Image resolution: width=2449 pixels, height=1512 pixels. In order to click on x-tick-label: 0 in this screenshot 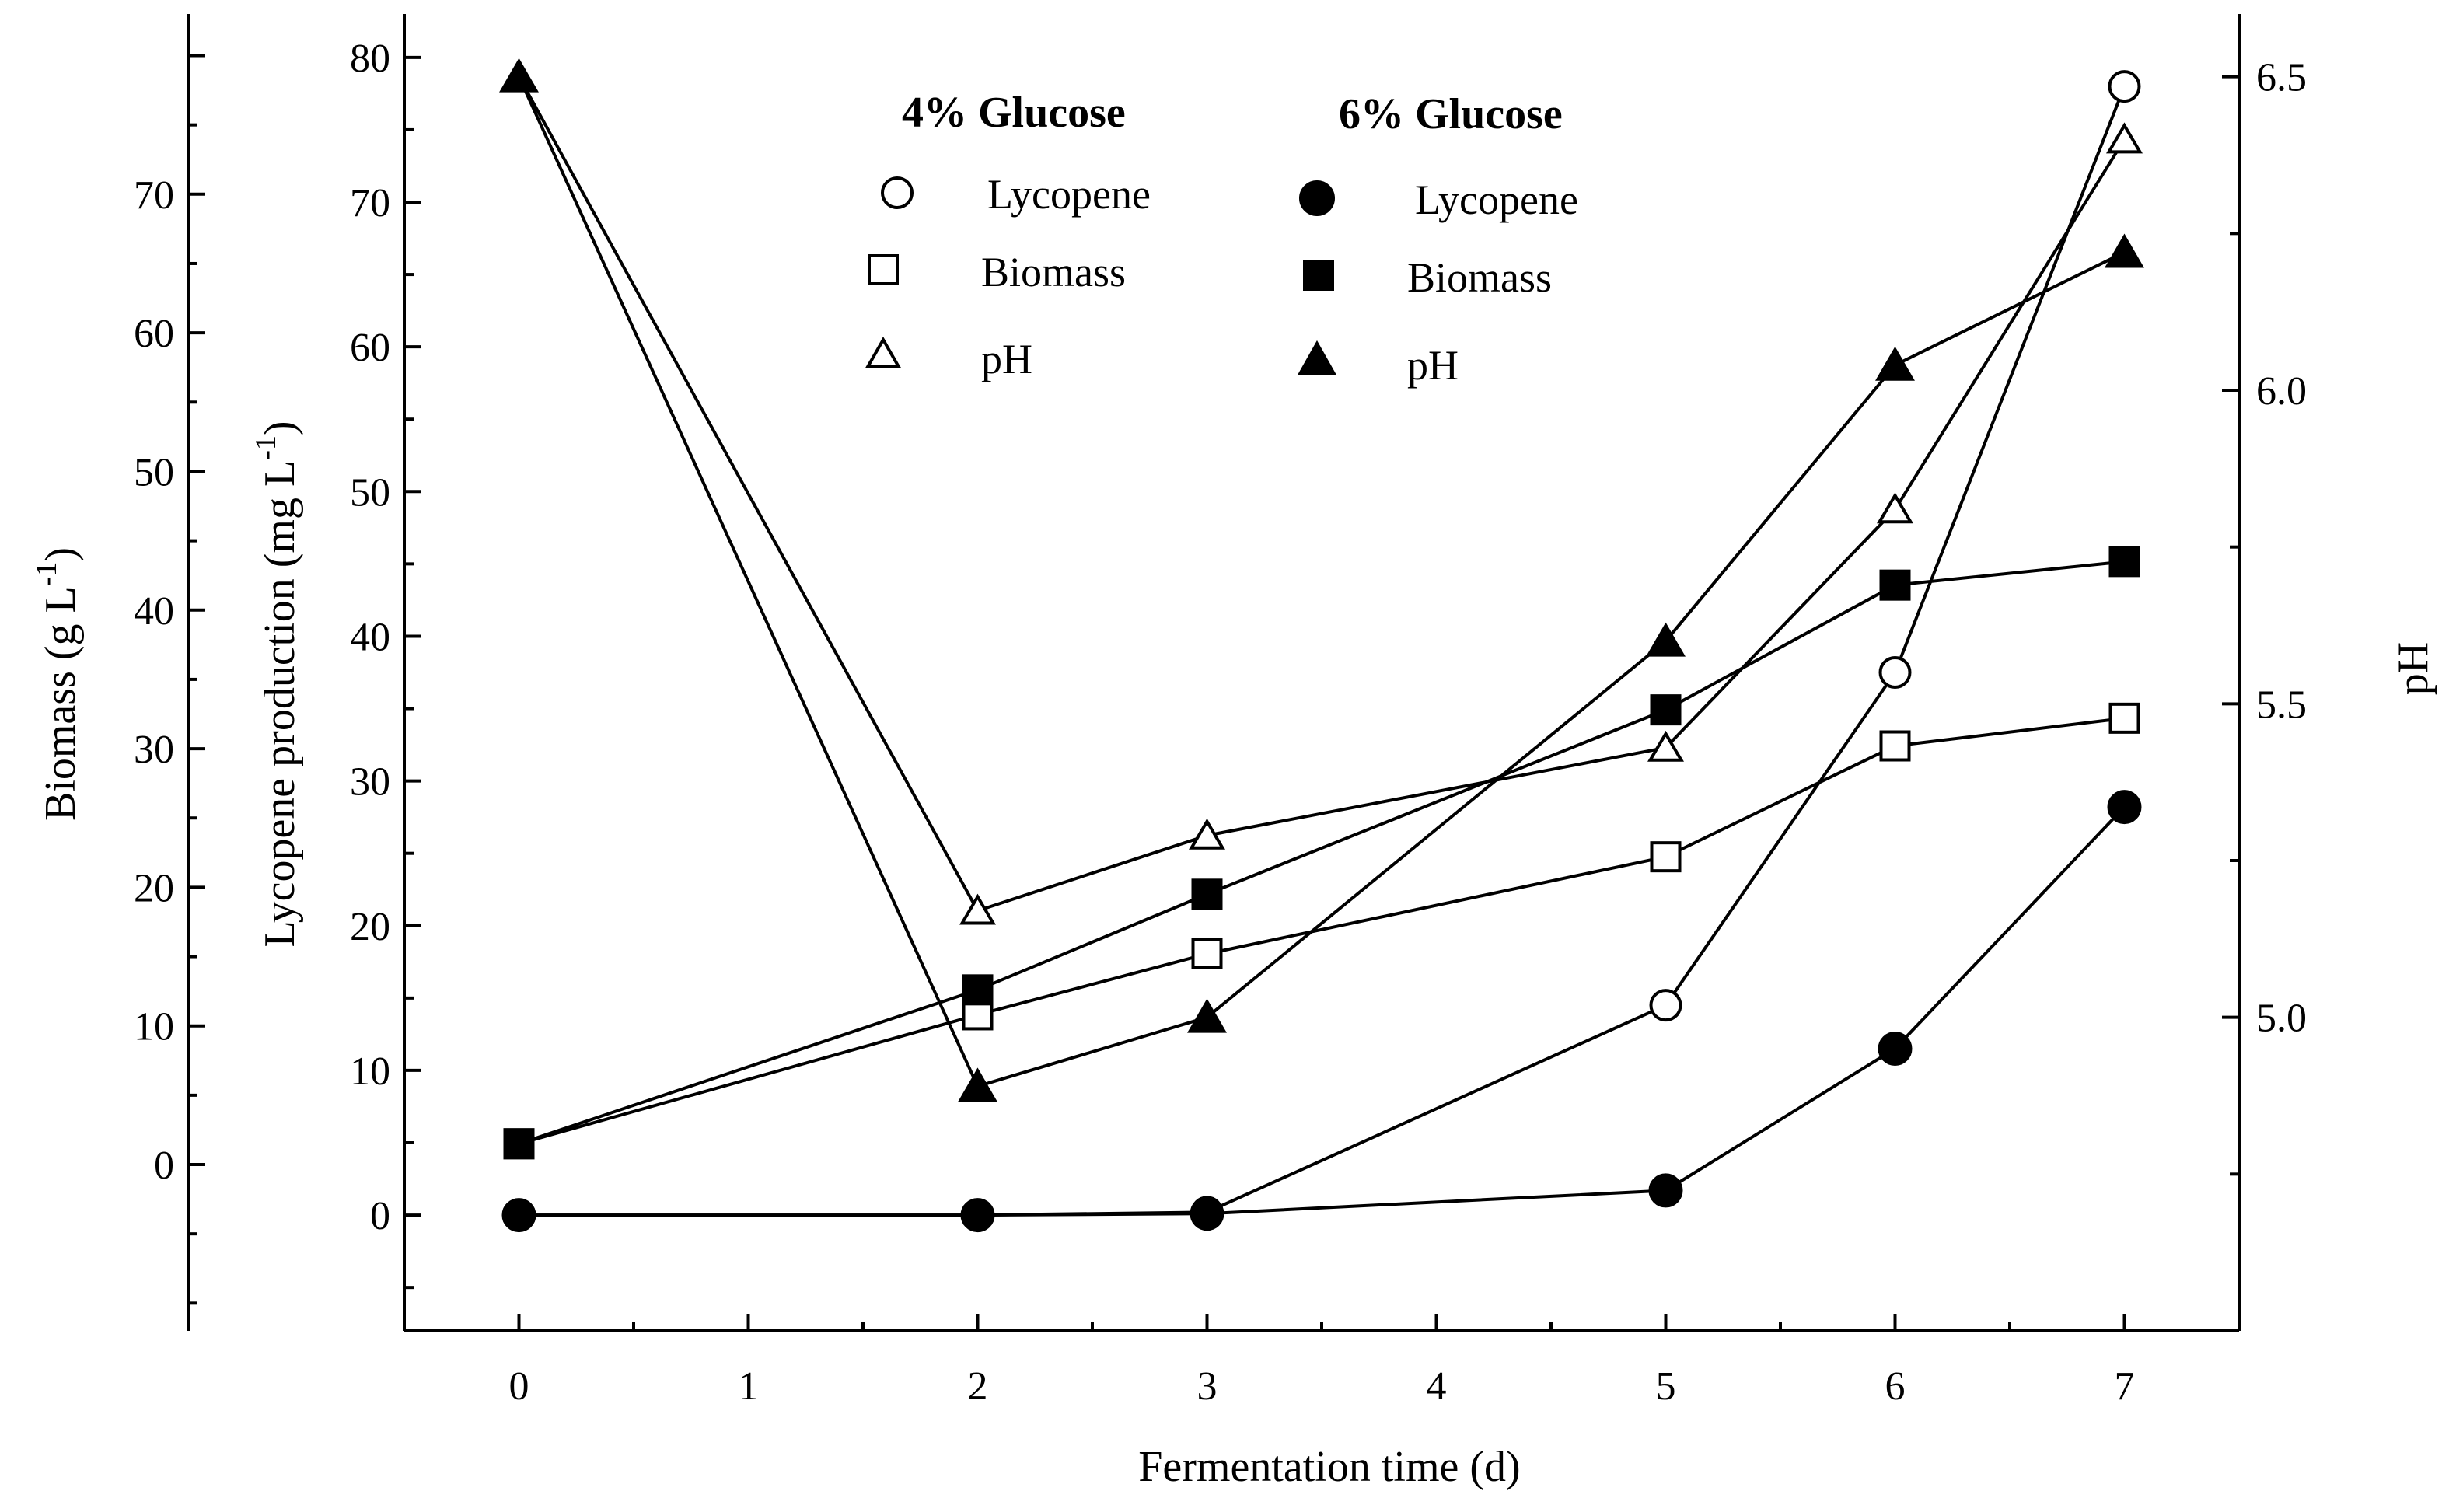, I will do `click(519, 1386)`.